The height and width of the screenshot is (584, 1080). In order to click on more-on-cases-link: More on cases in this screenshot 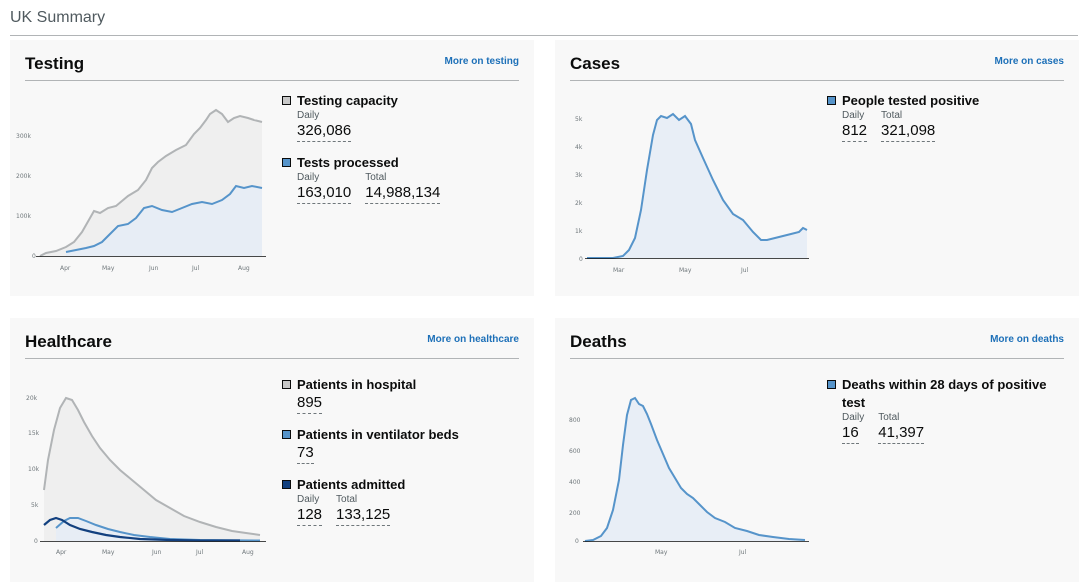, I will do `click(1029, 61)`.